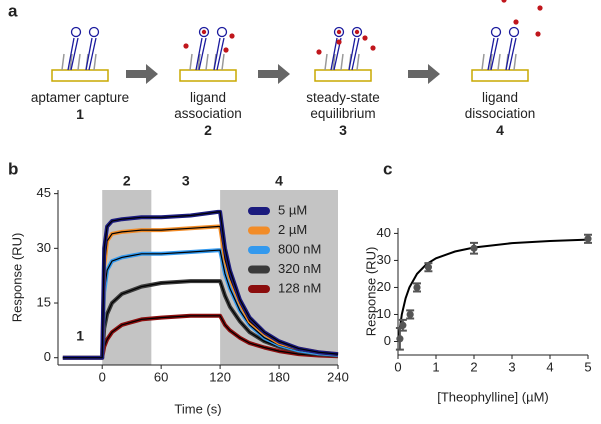 Image resolution: width=601 pixels, height=424 pixels. Describe the element at coordinates (161, 376) in the screenshot. I see `x-tick-label: 60` at that location.